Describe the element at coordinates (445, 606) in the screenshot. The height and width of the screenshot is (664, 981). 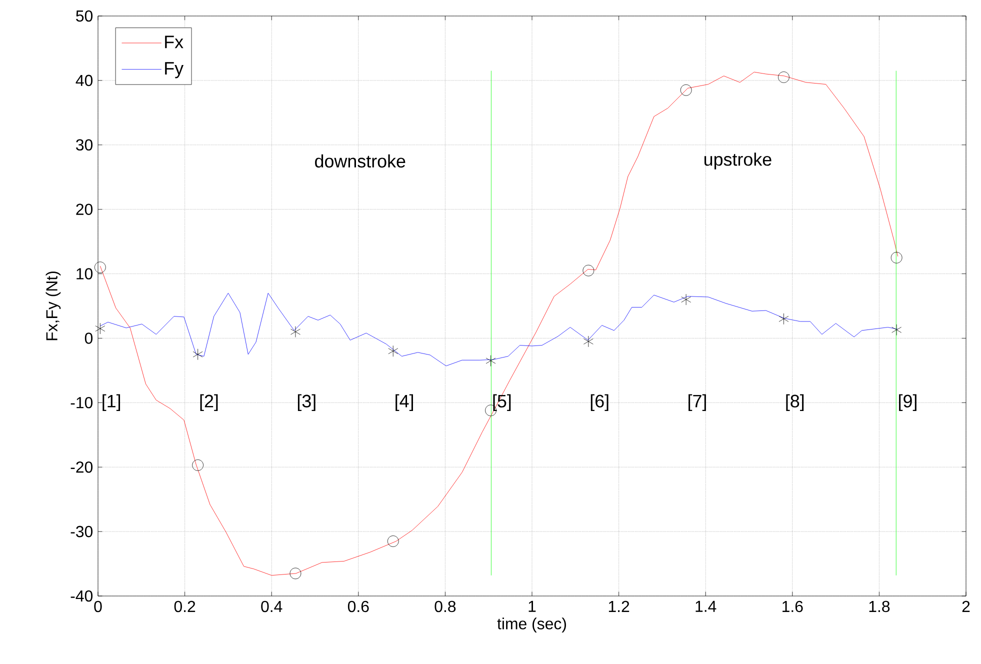
I see `x-tick-label: 0.8` at that location.